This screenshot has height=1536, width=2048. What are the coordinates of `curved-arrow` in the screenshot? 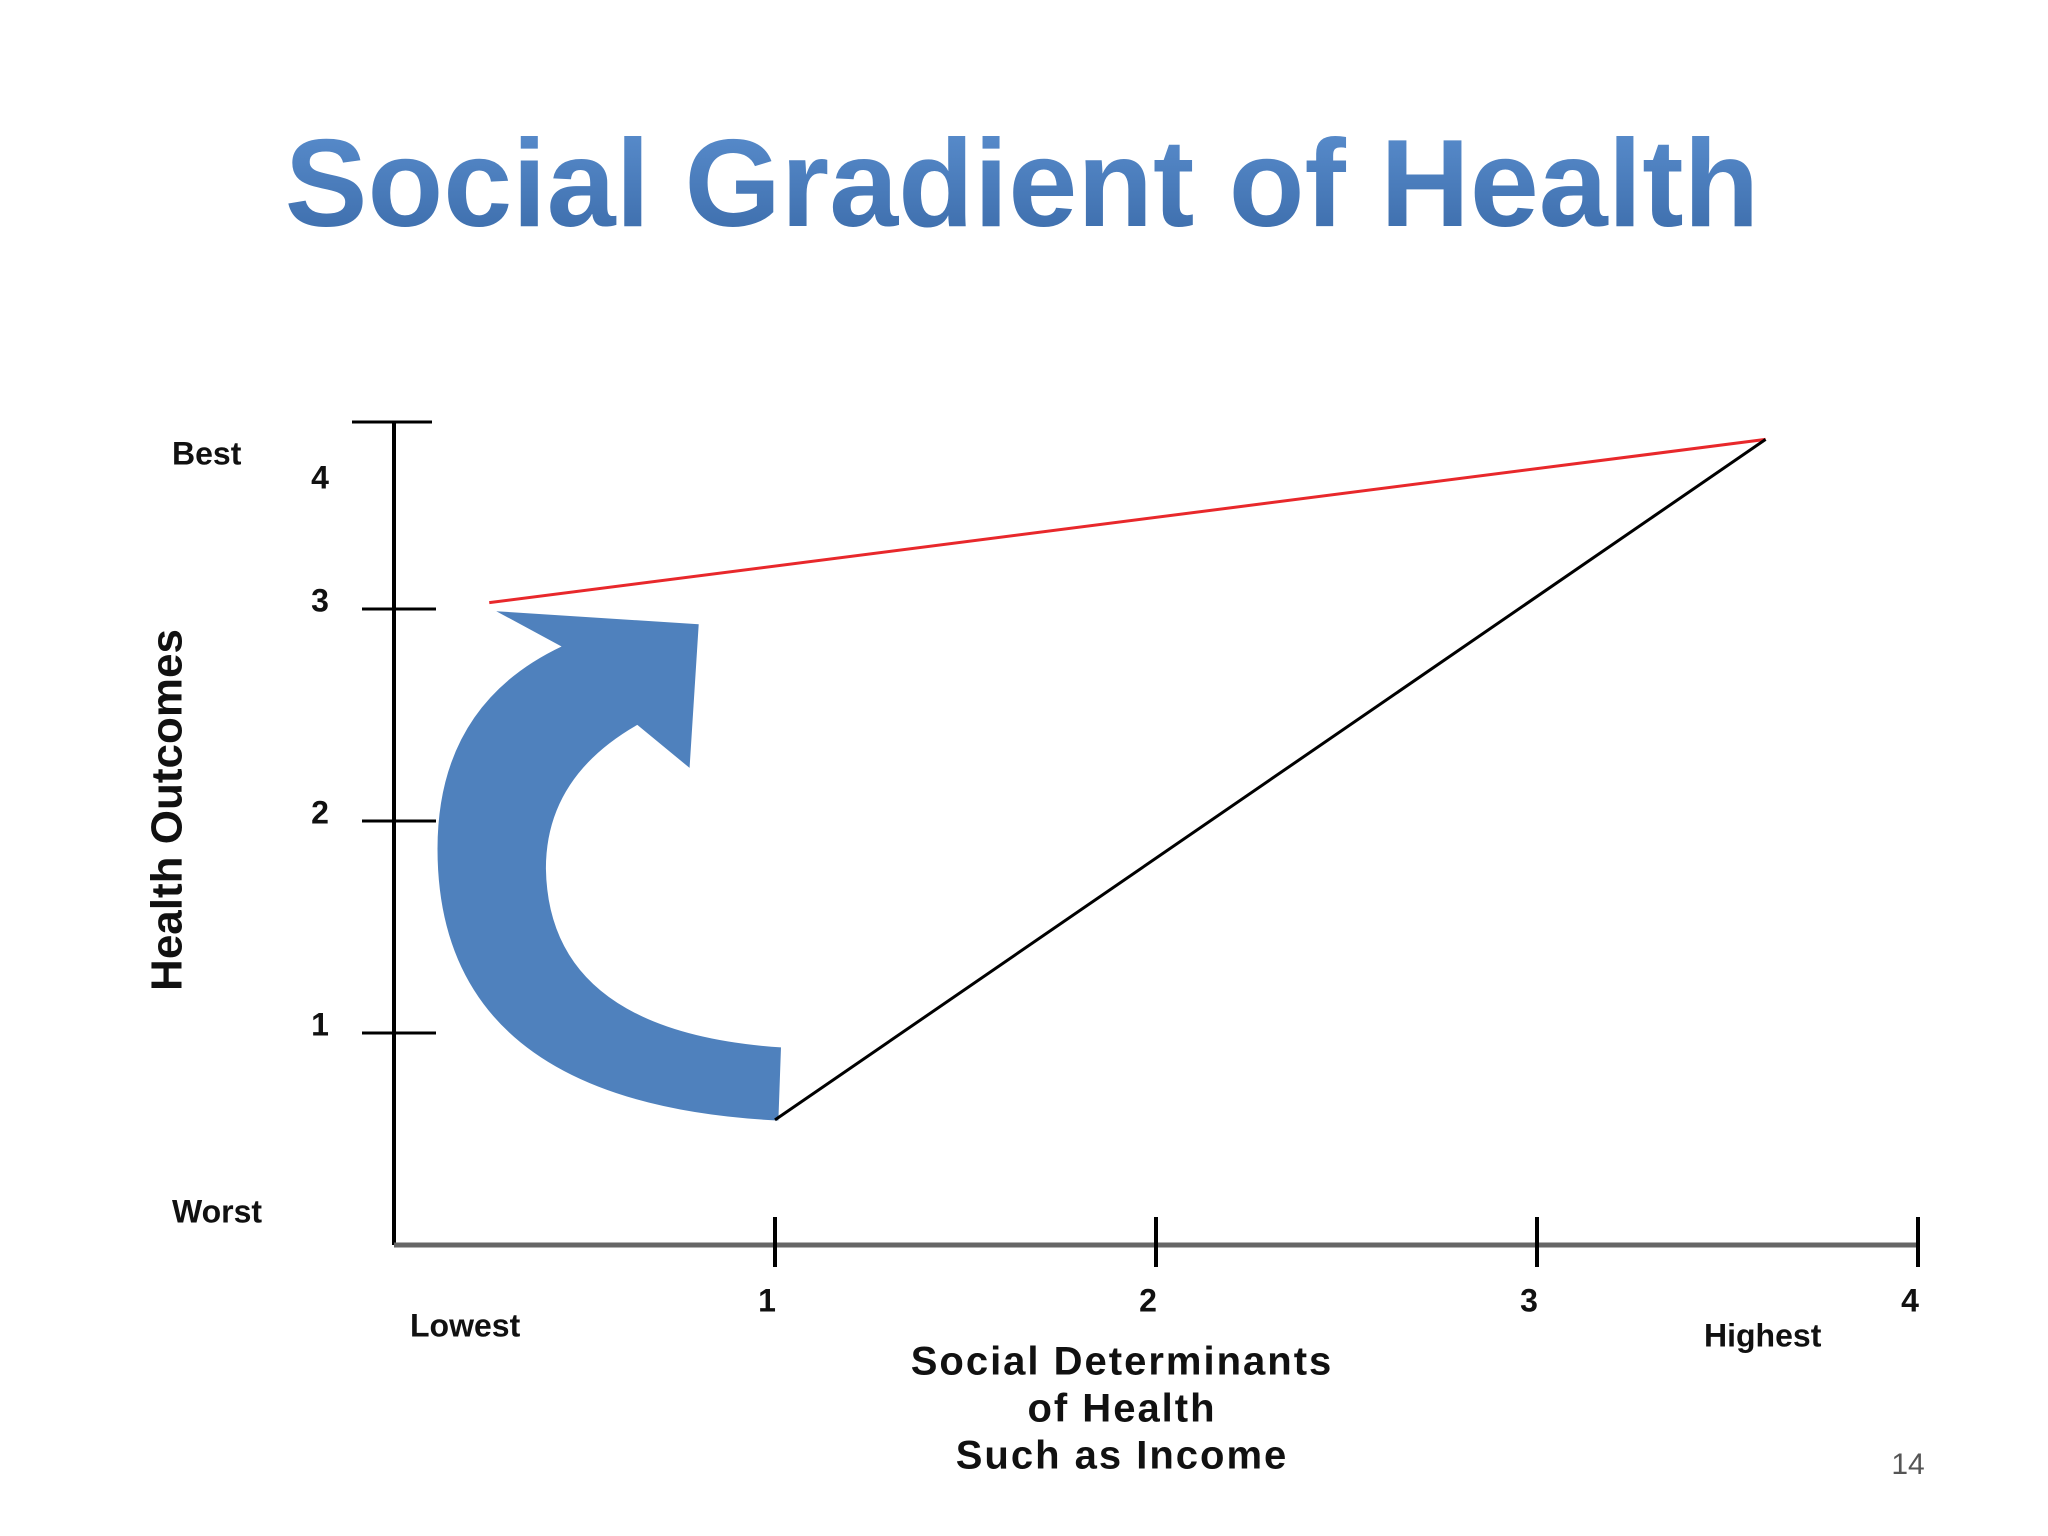 It's located at (609, 866).